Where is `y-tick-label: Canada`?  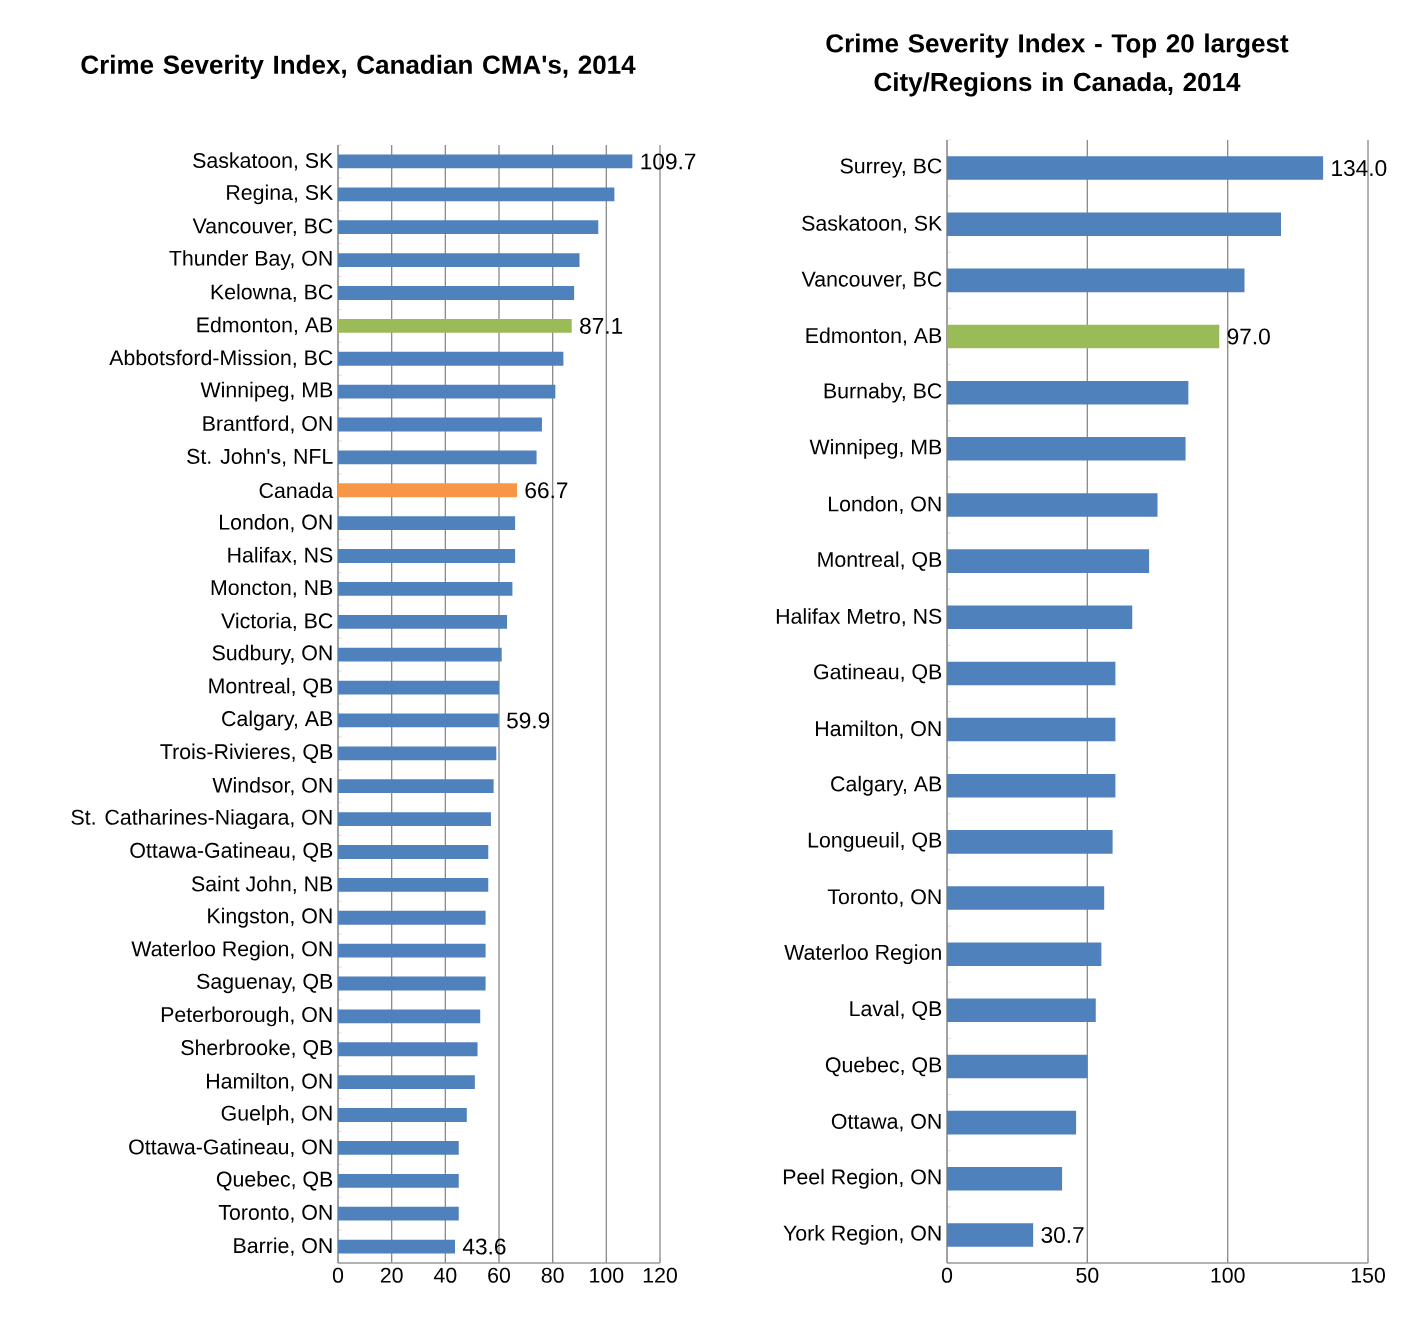 y-tick-label: Canada is located at coordinates (296, 490).